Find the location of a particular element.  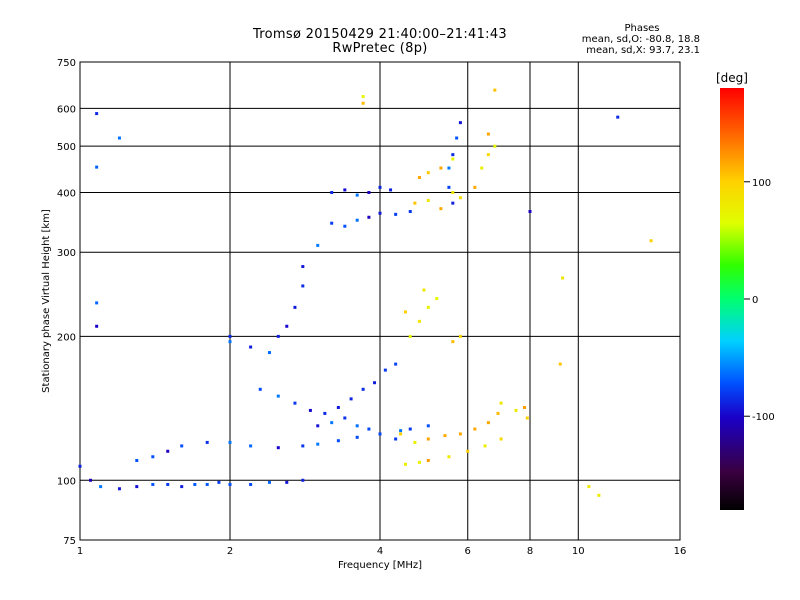

x-tick-label: 4 is located at coordinates (380, 551).